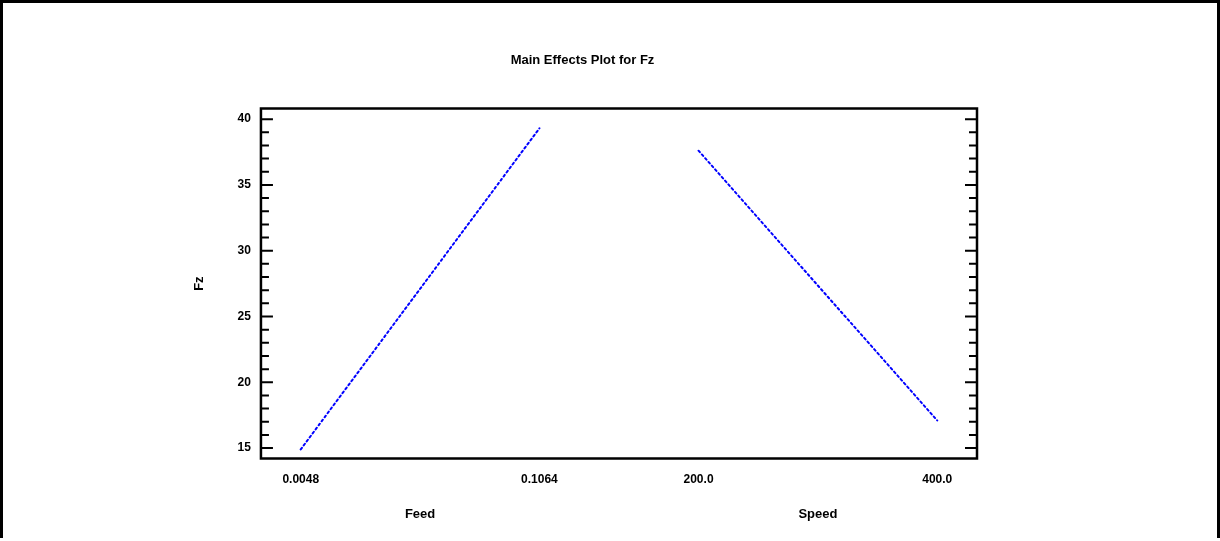 The height and width of the screenshot is (541, 1220). Describe the element at coordinates (244, 118) in the screenshot. I see `y-tick-label: 40` at that location.